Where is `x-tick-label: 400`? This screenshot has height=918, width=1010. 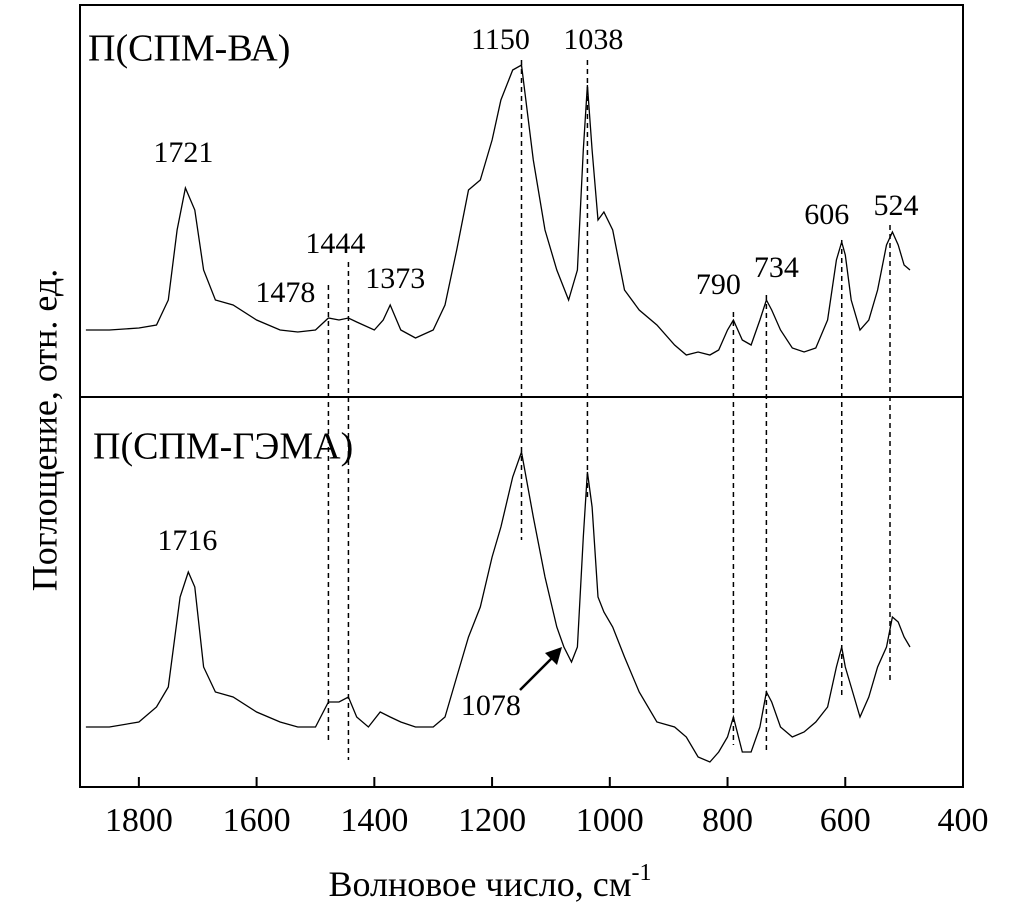
x-tick-label: 400 is located at coordinates (963, 820).